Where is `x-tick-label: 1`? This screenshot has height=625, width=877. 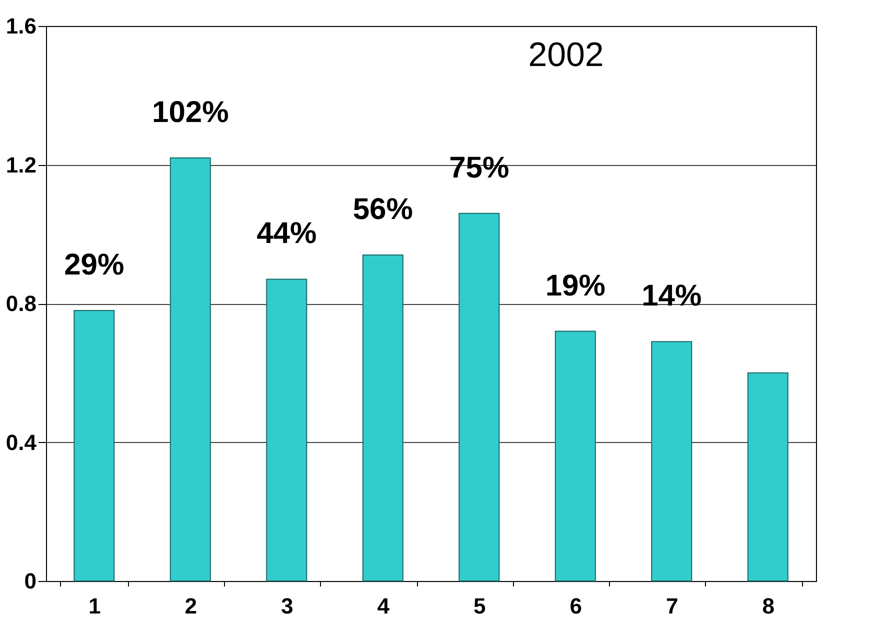
x-tick-label: 1 is located at coordinates (94, 606).